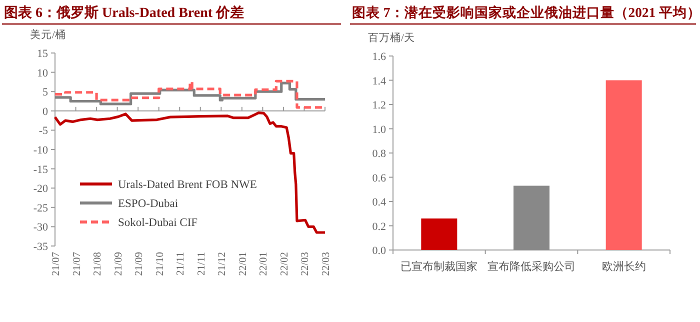 The height and width of the screenshot is (322, 700). What do you see at coordinates (526, 12) in the screenshot?
I see `chart-title: 图表 7：潜在受影响国家或企业俄油进口量（2021 平均）` at bounding box center [526, 12].